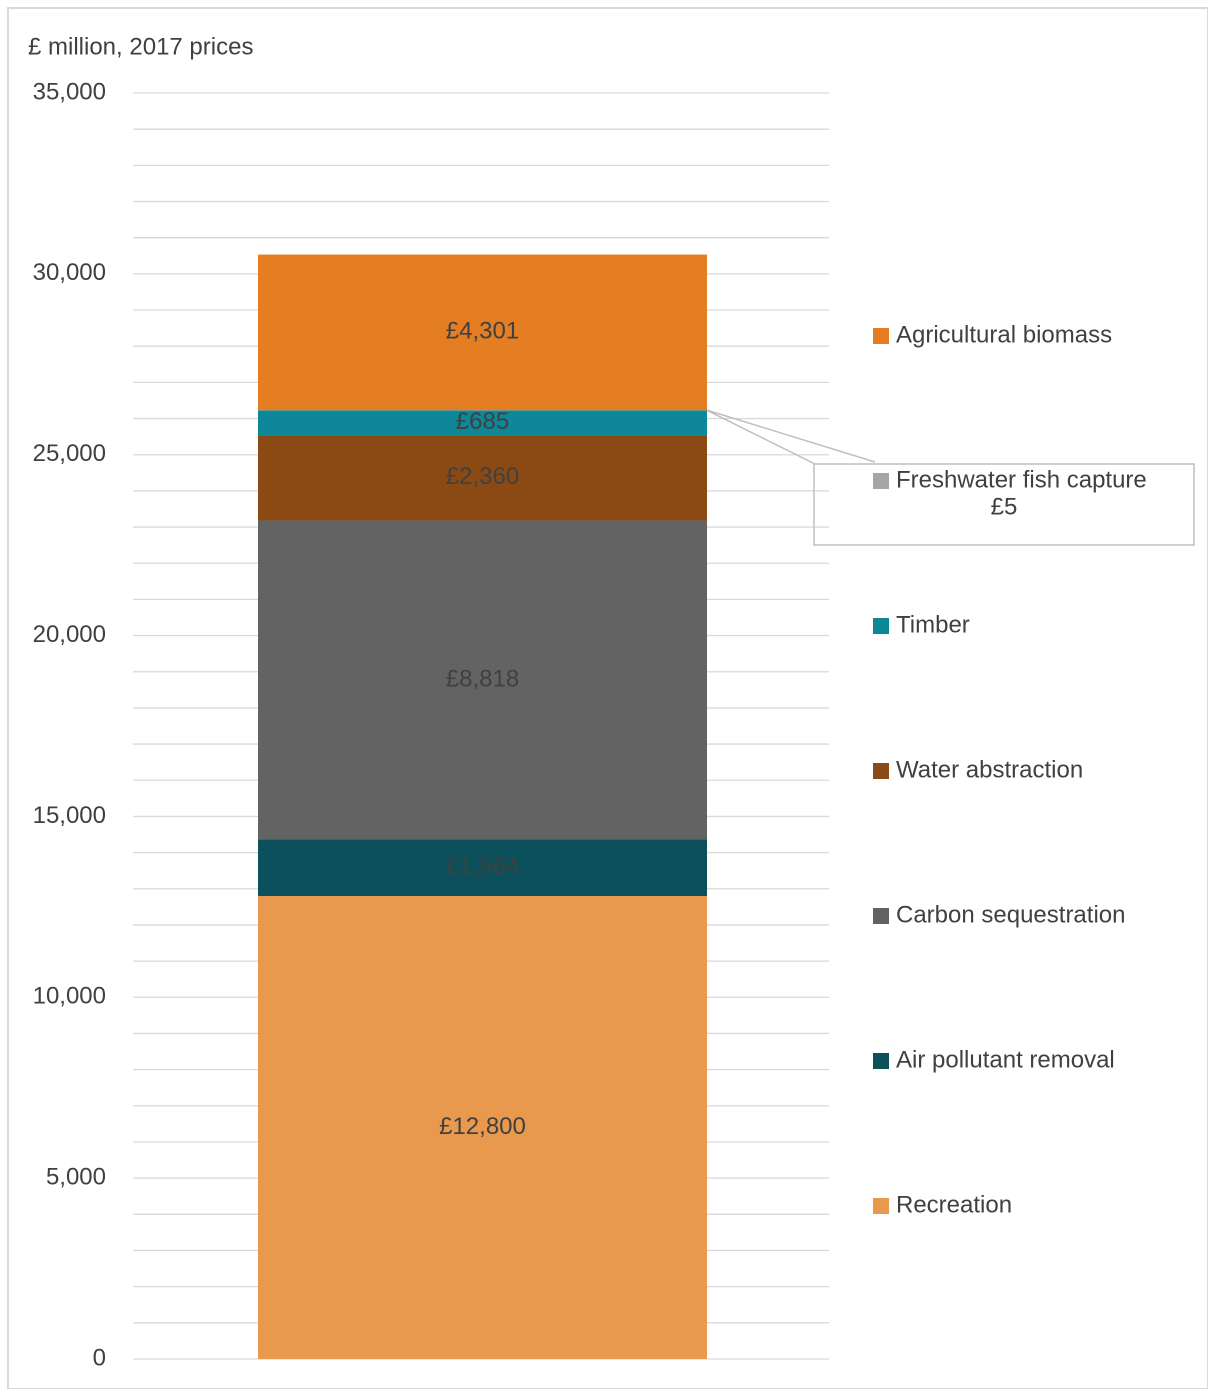  What do you see at coordinates (69, 272) in the screenshot?
I see `y-tick-label: 30,000` at bounding box center [69, 272].